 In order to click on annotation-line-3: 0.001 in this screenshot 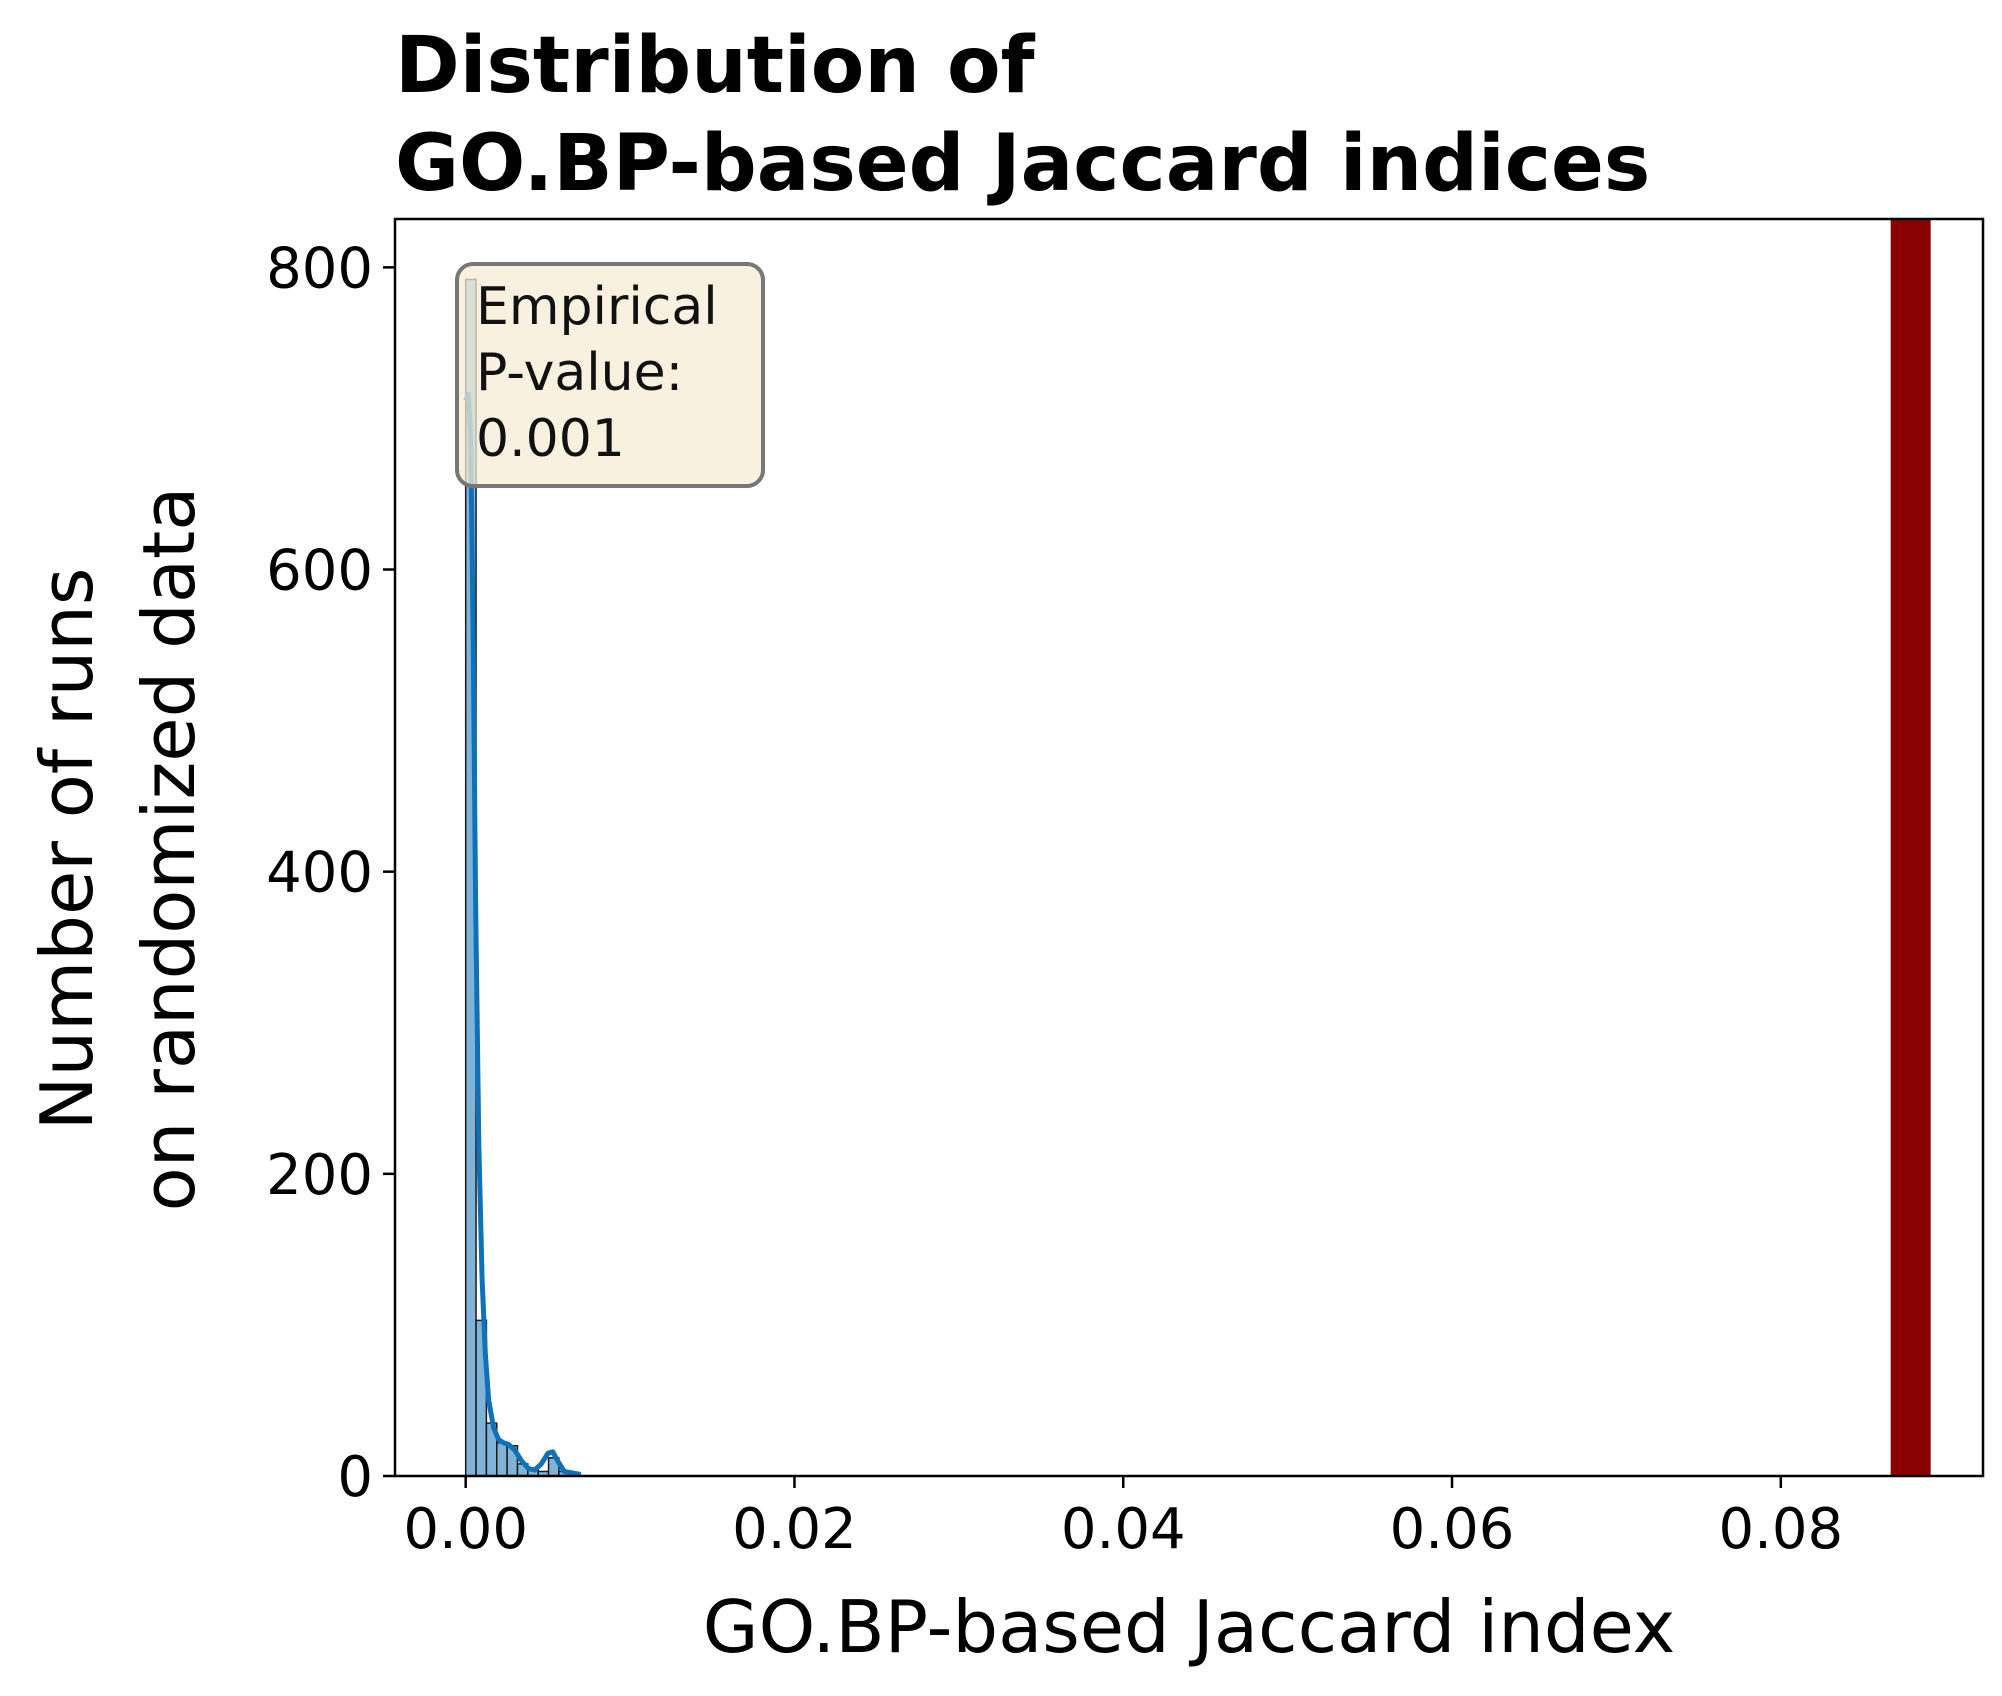, I will do `click(550, 439)`.